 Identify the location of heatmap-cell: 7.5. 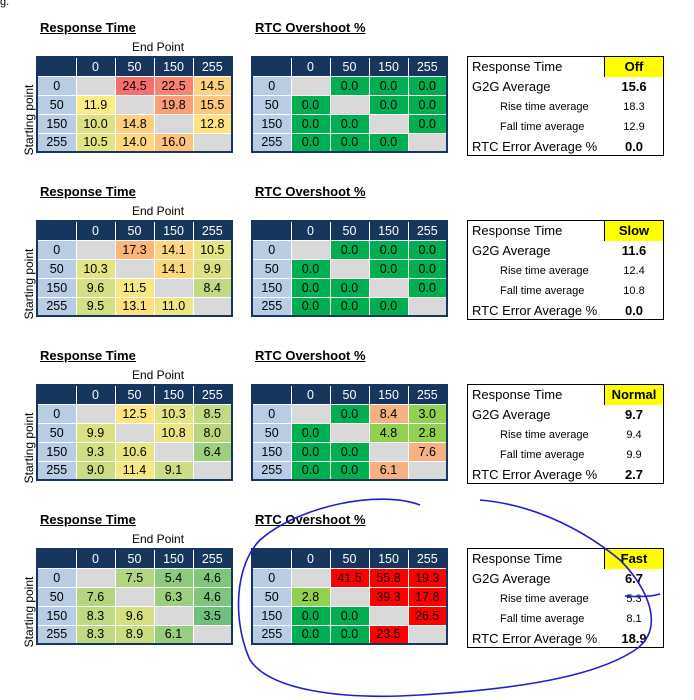
(134, 577).